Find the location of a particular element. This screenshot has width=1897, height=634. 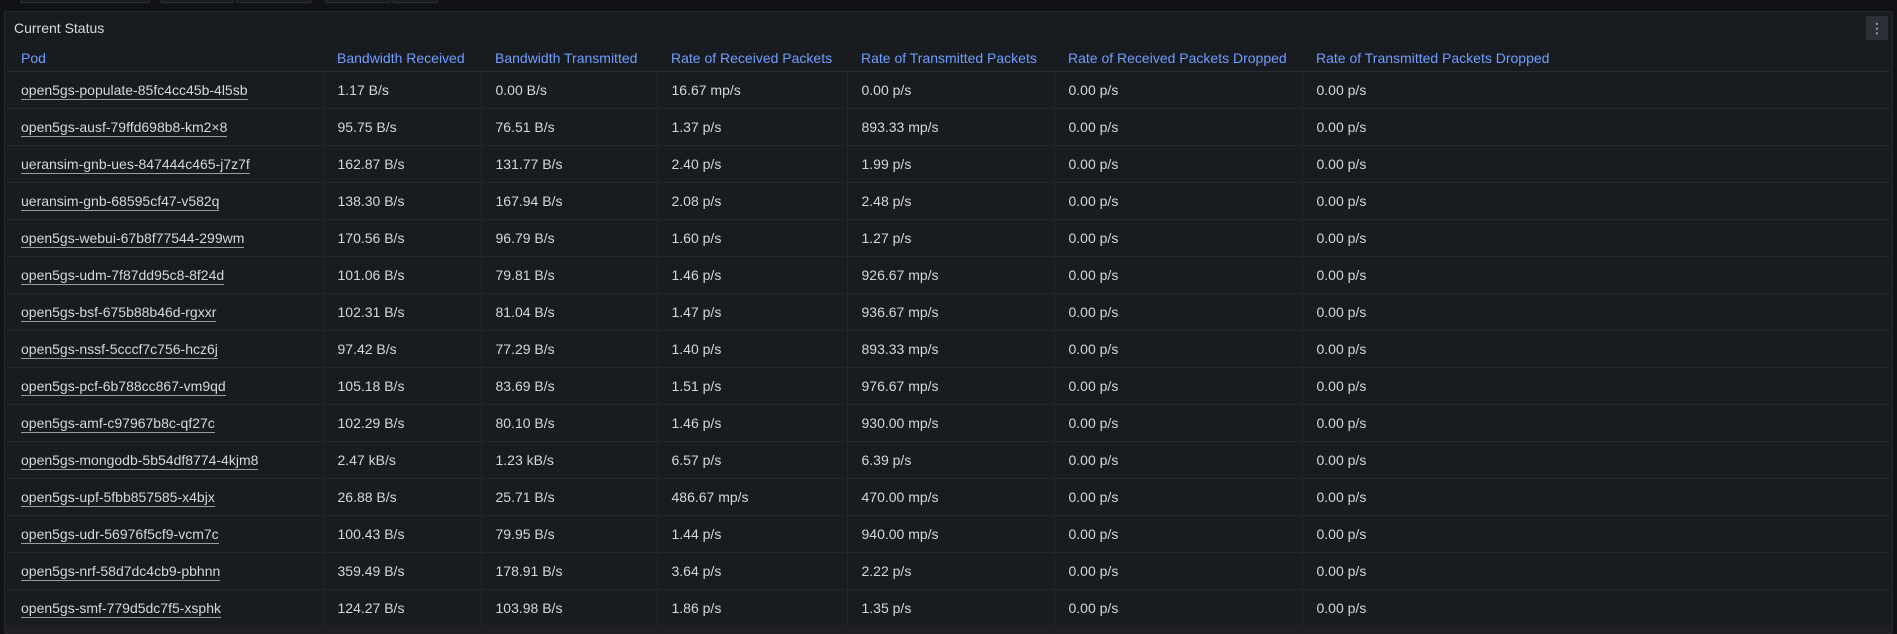

table-cell-rate-transmitted-packets: 6.39 p/s is located at coordinates (951, 460).